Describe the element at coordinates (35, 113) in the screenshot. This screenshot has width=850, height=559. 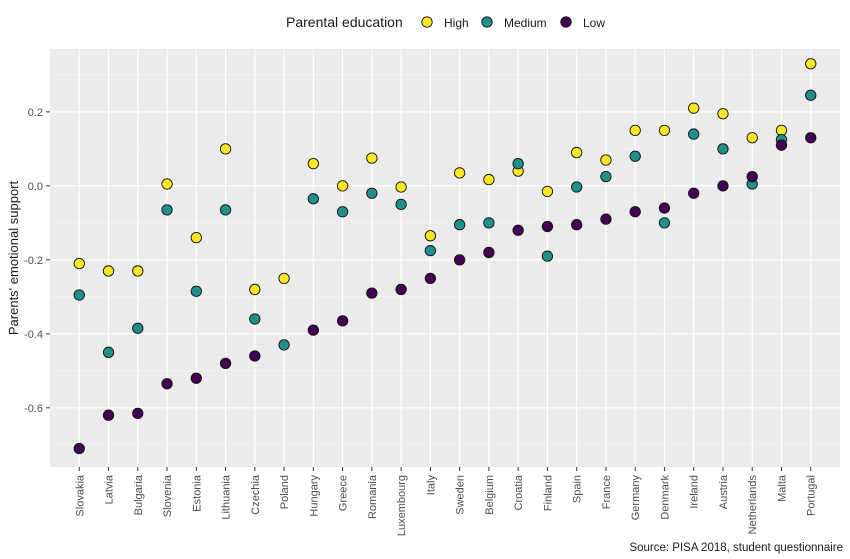
I see `y-tick-label: 0.2` at that location.